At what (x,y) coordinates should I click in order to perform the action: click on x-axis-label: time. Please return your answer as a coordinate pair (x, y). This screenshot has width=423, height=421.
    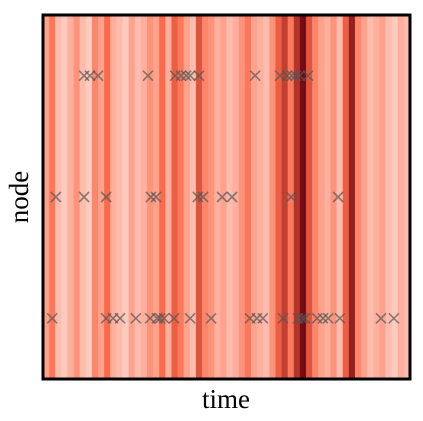
    Looking at the image, I should click on (226, 399).